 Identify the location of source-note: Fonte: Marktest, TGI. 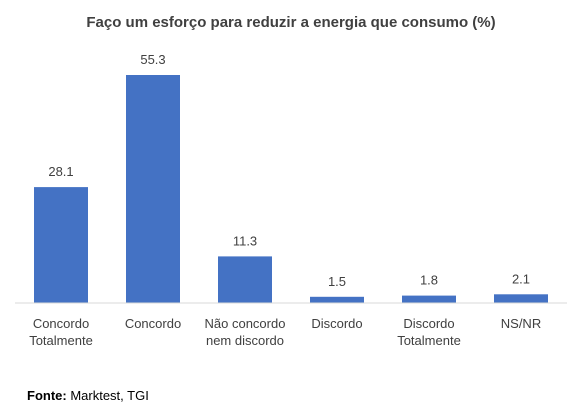
(88, 395).